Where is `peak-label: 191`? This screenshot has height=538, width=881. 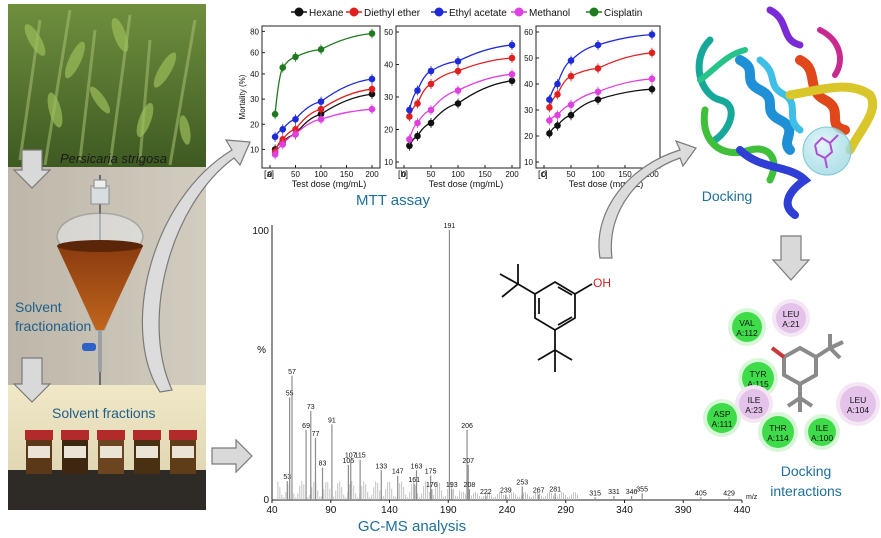
peak-label: 191 is located at coordinates (450, 226).